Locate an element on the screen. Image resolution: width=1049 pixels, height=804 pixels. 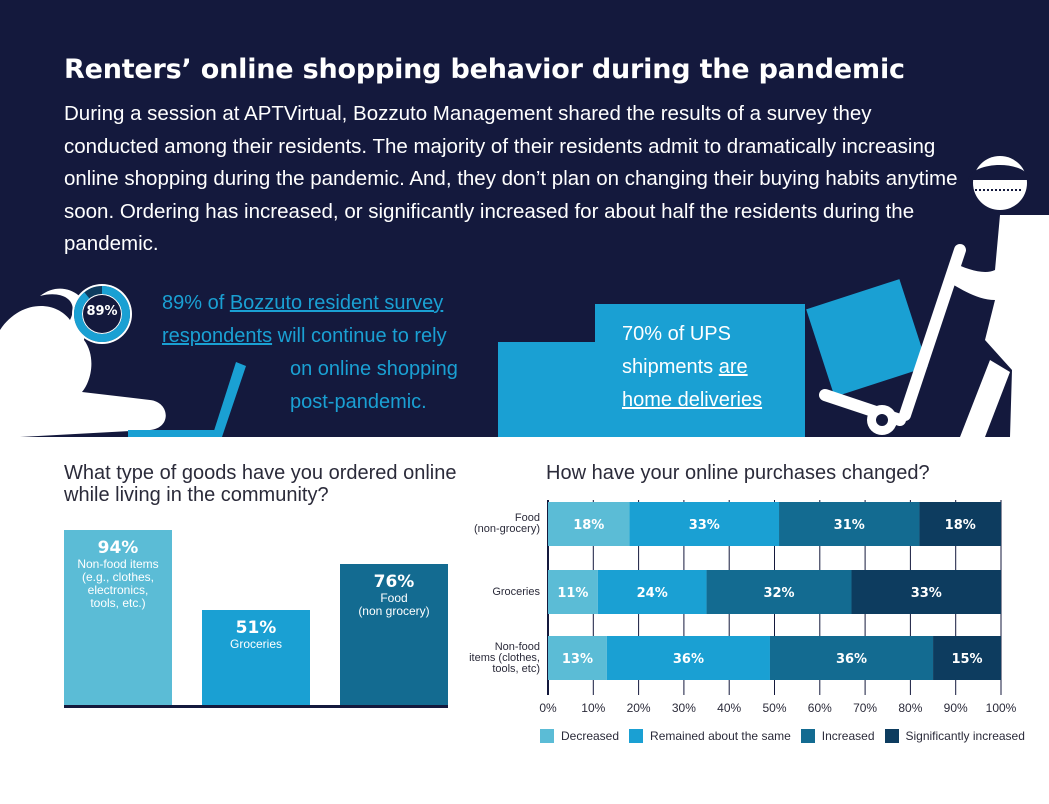
purchases-category-line: Food is located at coordinates (527, 518).